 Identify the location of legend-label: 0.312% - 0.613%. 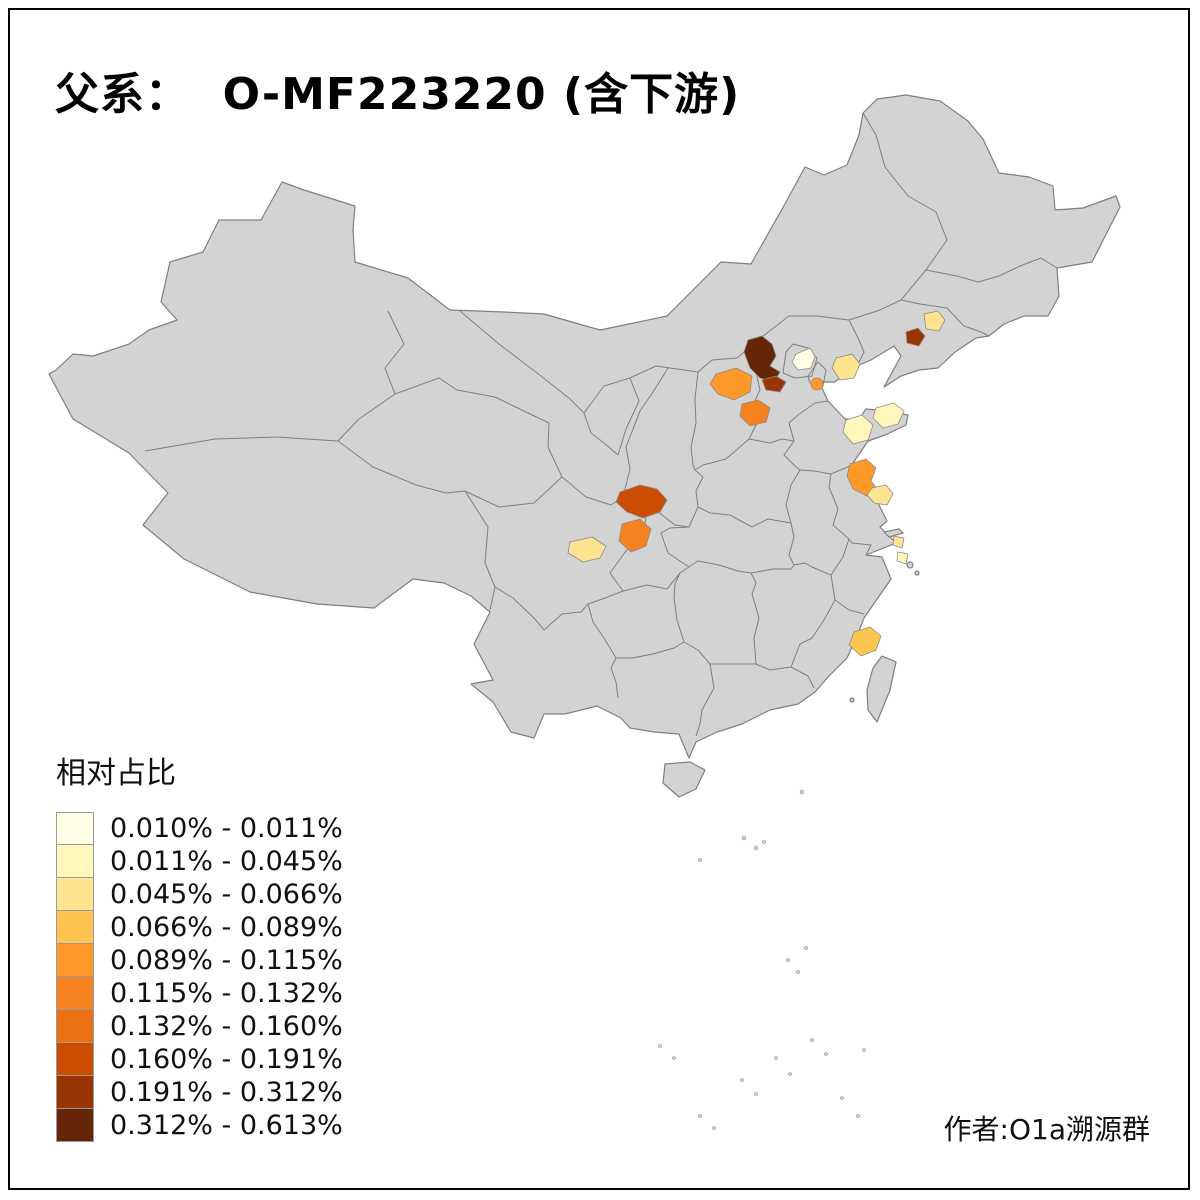
(226, 1125).